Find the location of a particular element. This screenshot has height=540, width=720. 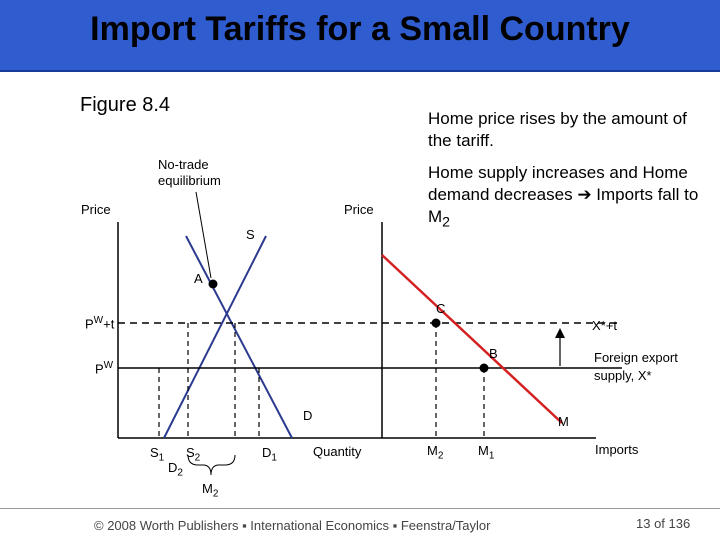

note-subscript: 2 is located at coordinates (446, 222).